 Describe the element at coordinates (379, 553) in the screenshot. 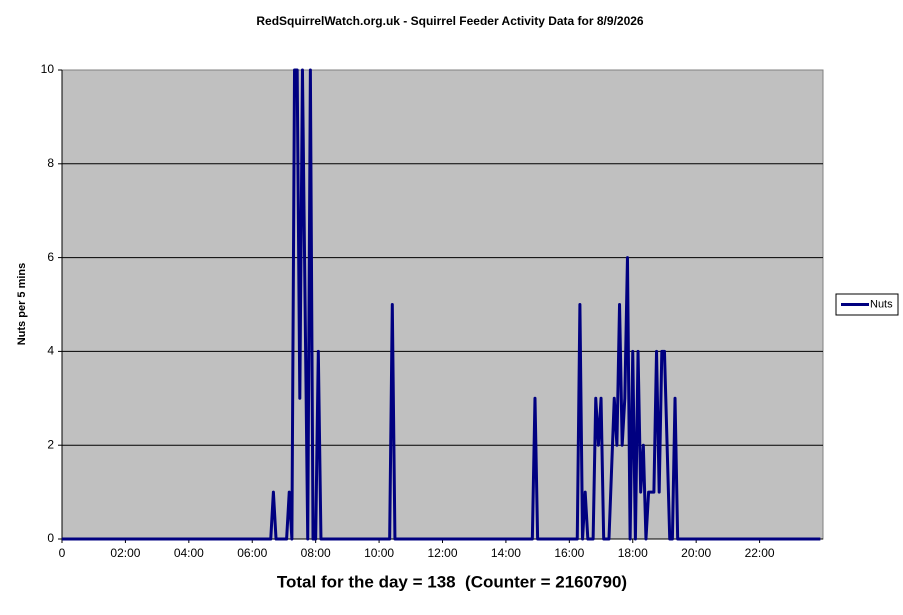

I see `x-tick-label: 10:00` at that location.